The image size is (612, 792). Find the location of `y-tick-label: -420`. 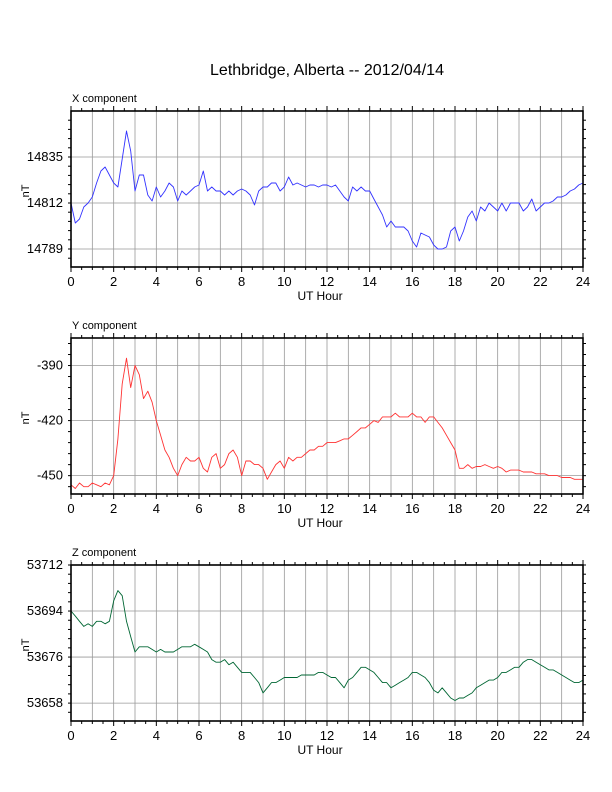

y-tick-label: -420 is located at coordinates (50, 420).